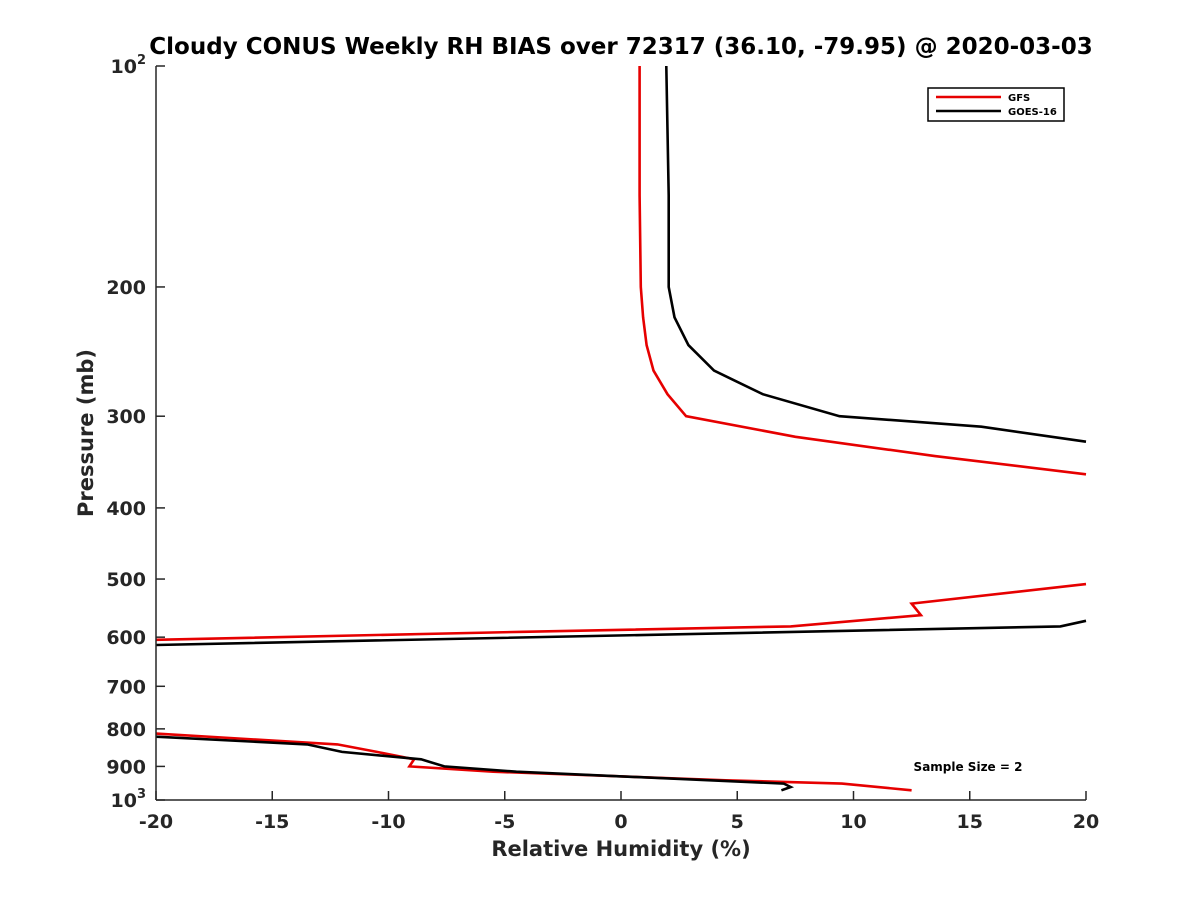 Image resolution: width=1200 pixels, height=900 pixels. I want to click on x-tick-label: 15, so click(970, 822).